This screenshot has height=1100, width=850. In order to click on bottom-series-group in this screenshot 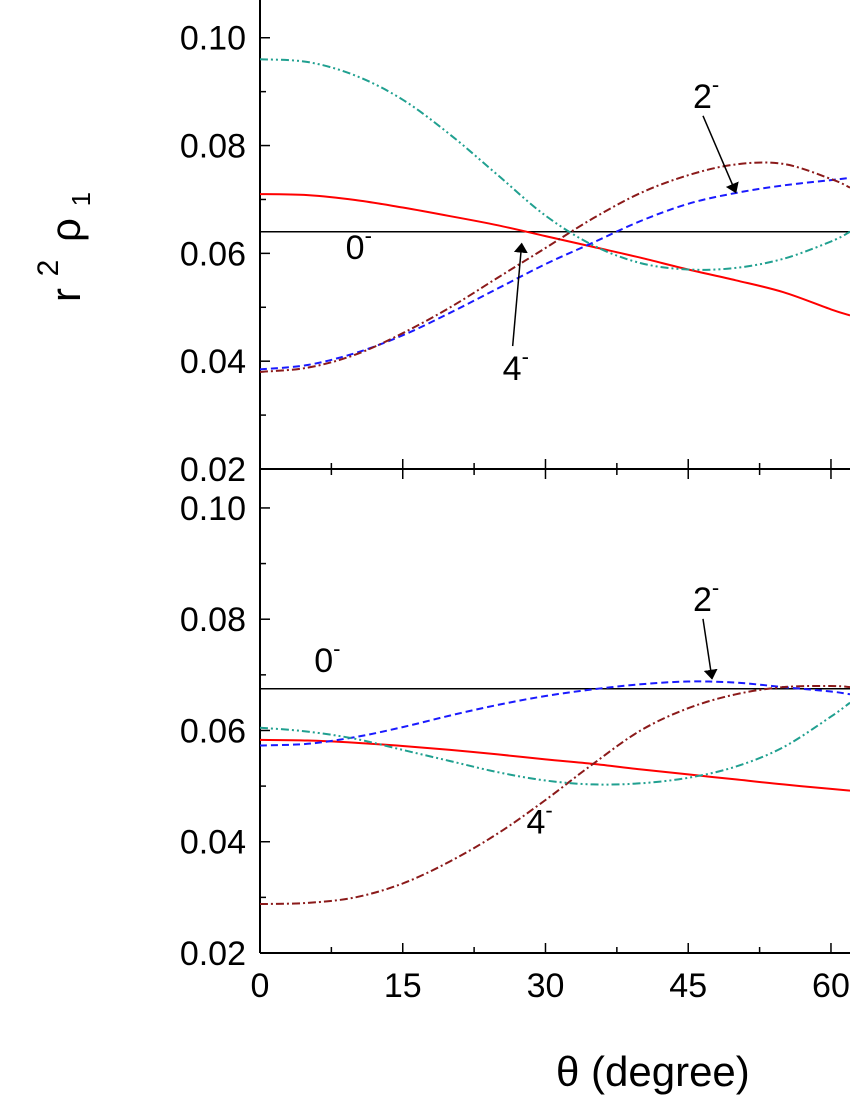, I will do `click(555, 792)`.